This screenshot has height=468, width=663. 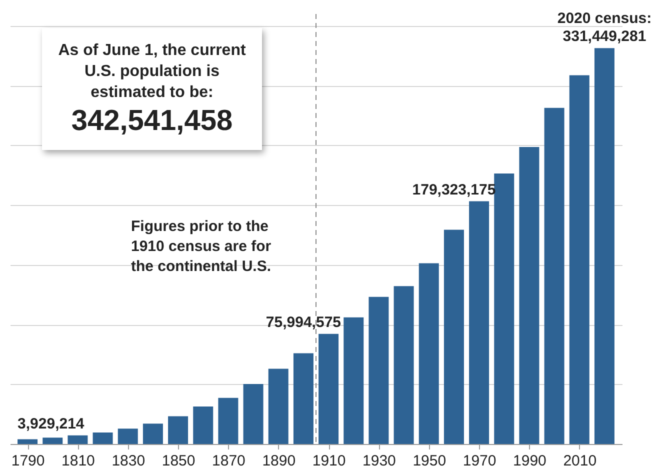 I want to click on x-tick-label: 1890, so click(x=279, y=460).